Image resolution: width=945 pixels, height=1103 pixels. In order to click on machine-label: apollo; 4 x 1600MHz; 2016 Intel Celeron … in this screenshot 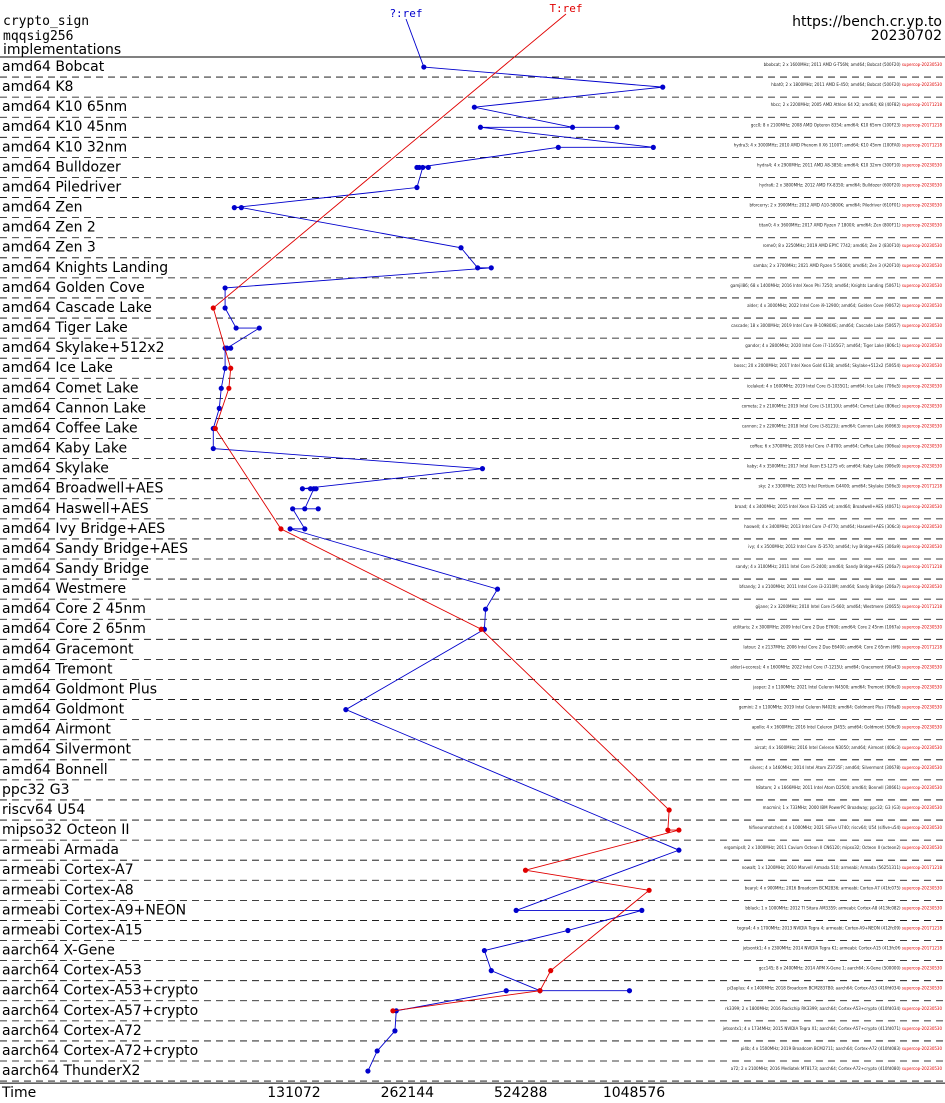, I will do `click(847, 727)`.